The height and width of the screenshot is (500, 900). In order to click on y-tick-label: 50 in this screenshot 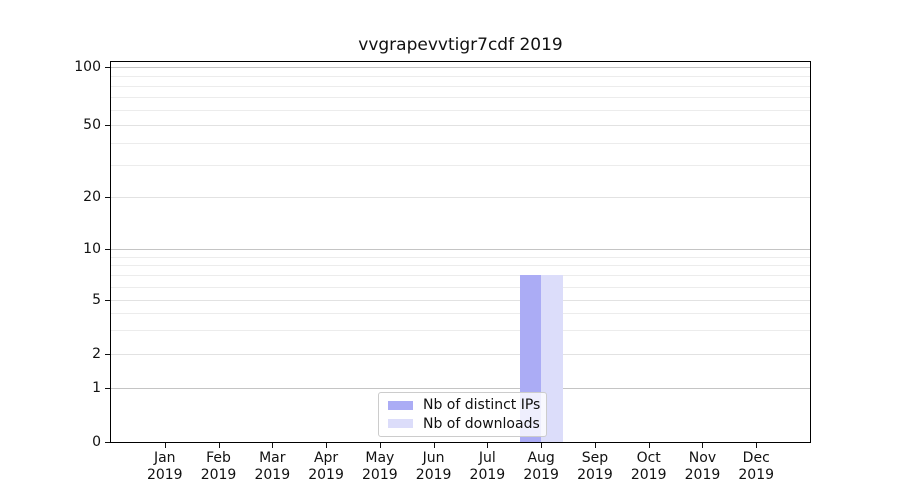, I will do `click(92, 125)`.